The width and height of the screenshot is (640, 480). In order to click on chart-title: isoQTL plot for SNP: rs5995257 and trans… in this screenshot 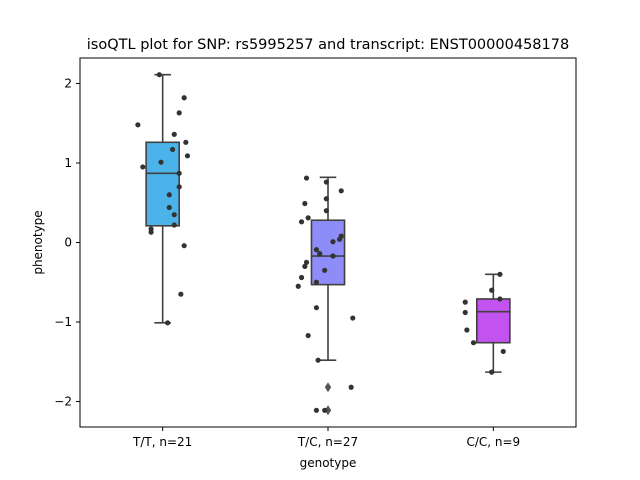, I will do `click(328, 45)`.